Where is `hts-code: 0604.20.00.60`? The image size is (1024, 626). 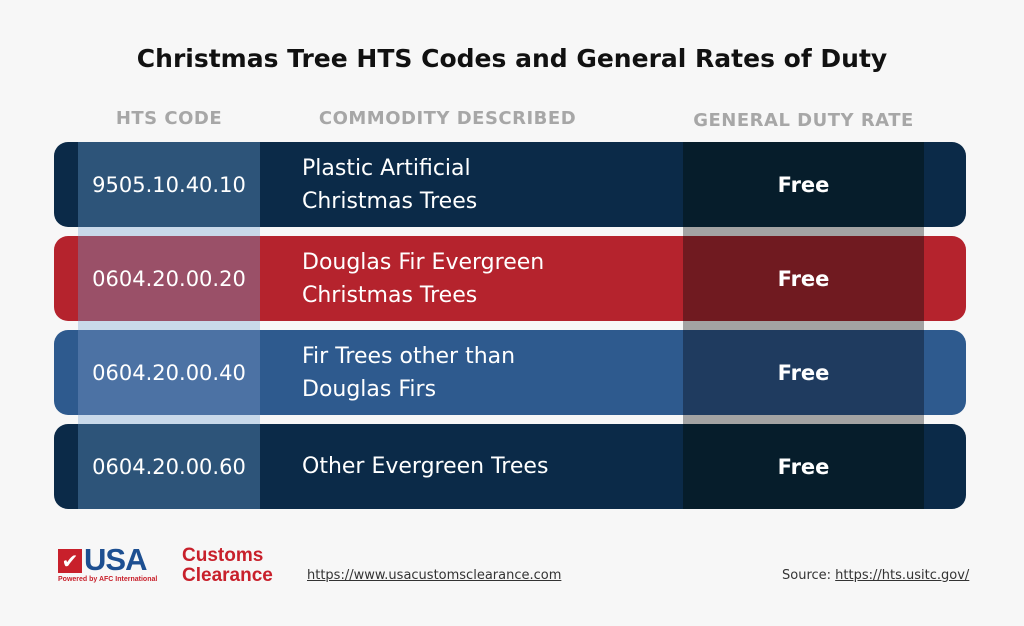
hts-code: 0604.20.00.60 is located at coordinates (169, 466).